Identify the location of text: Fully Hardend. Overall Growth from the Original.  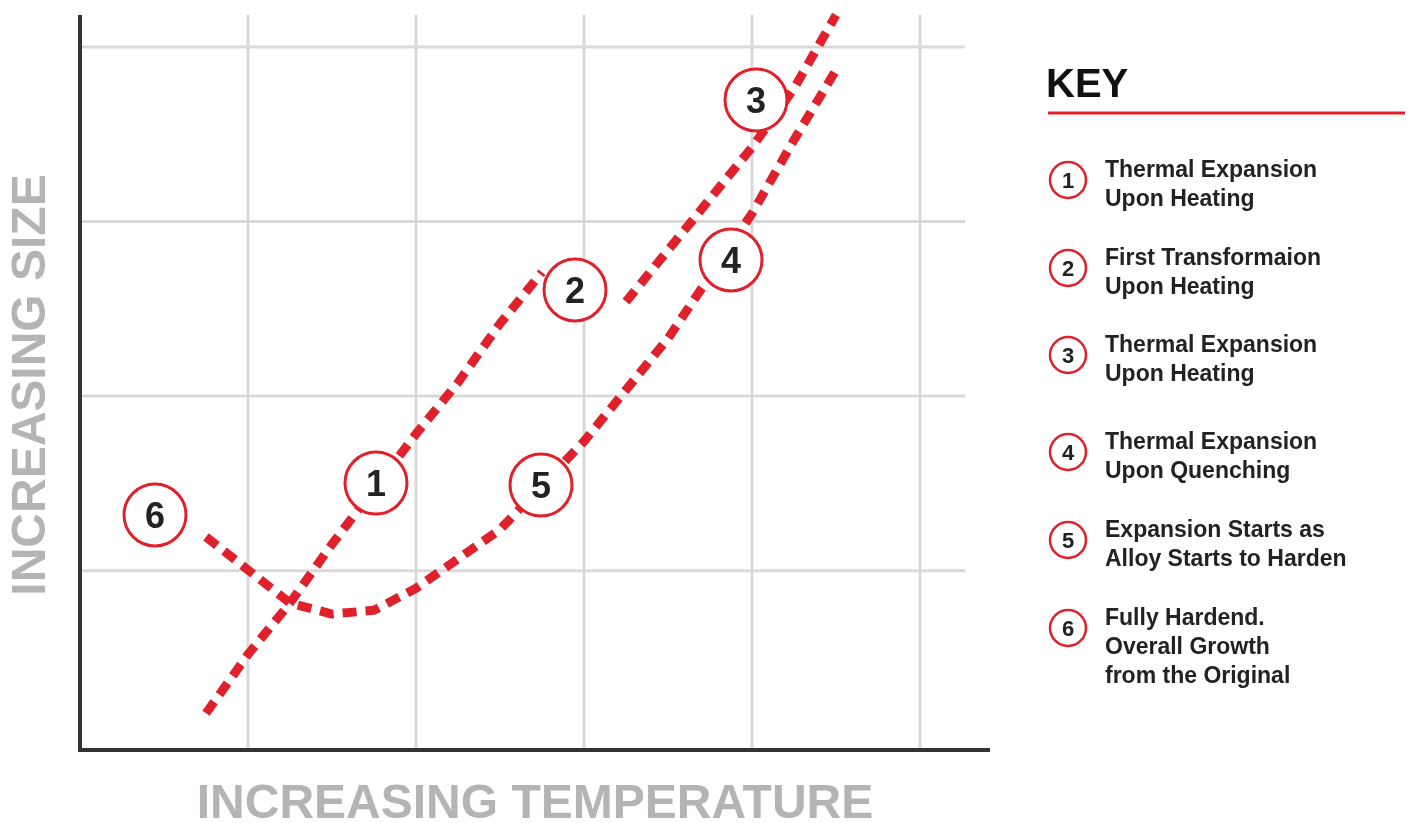
(1198, 646).